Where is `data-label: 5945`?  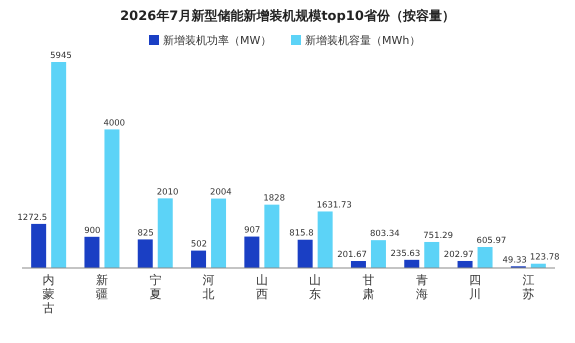
data-label: 5945 is located at coordinates (61, 56).